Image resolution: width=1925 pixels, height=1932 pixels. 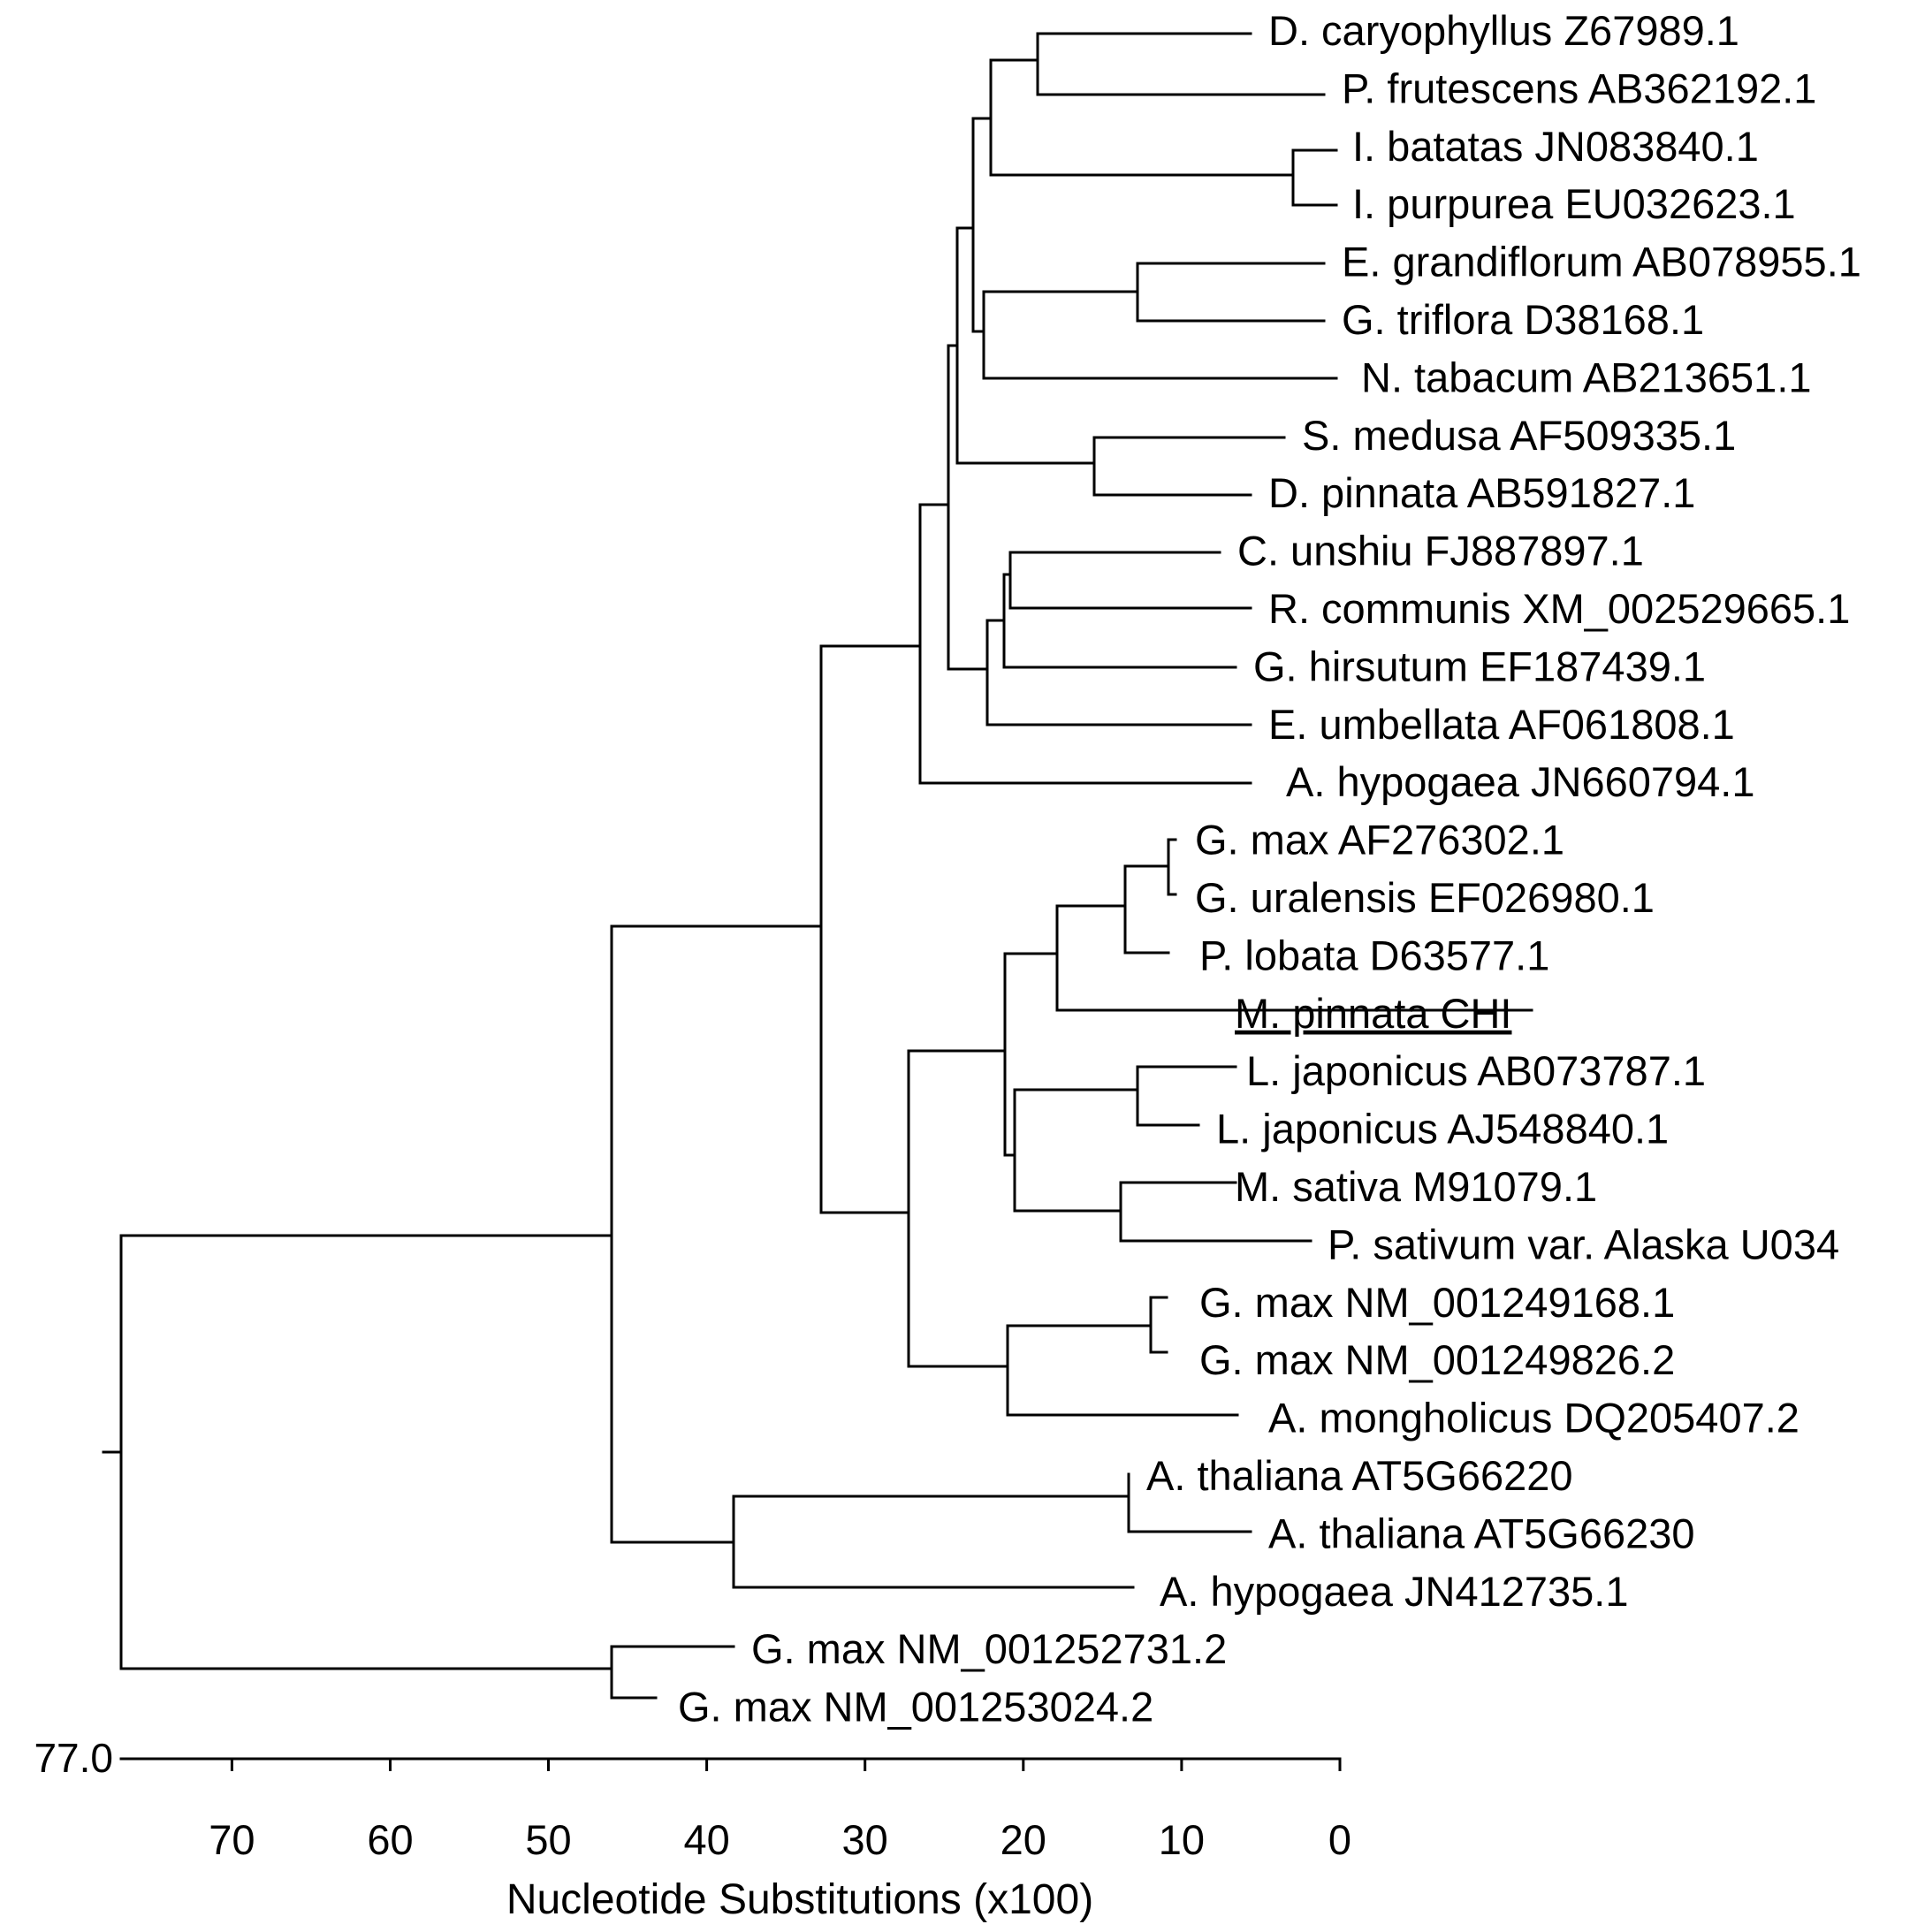 What do you see at coordinates (1379, 840) in the screenshot?
I see `taxon-label: G. max AF276302.1` at bounding box center [1379, 840].